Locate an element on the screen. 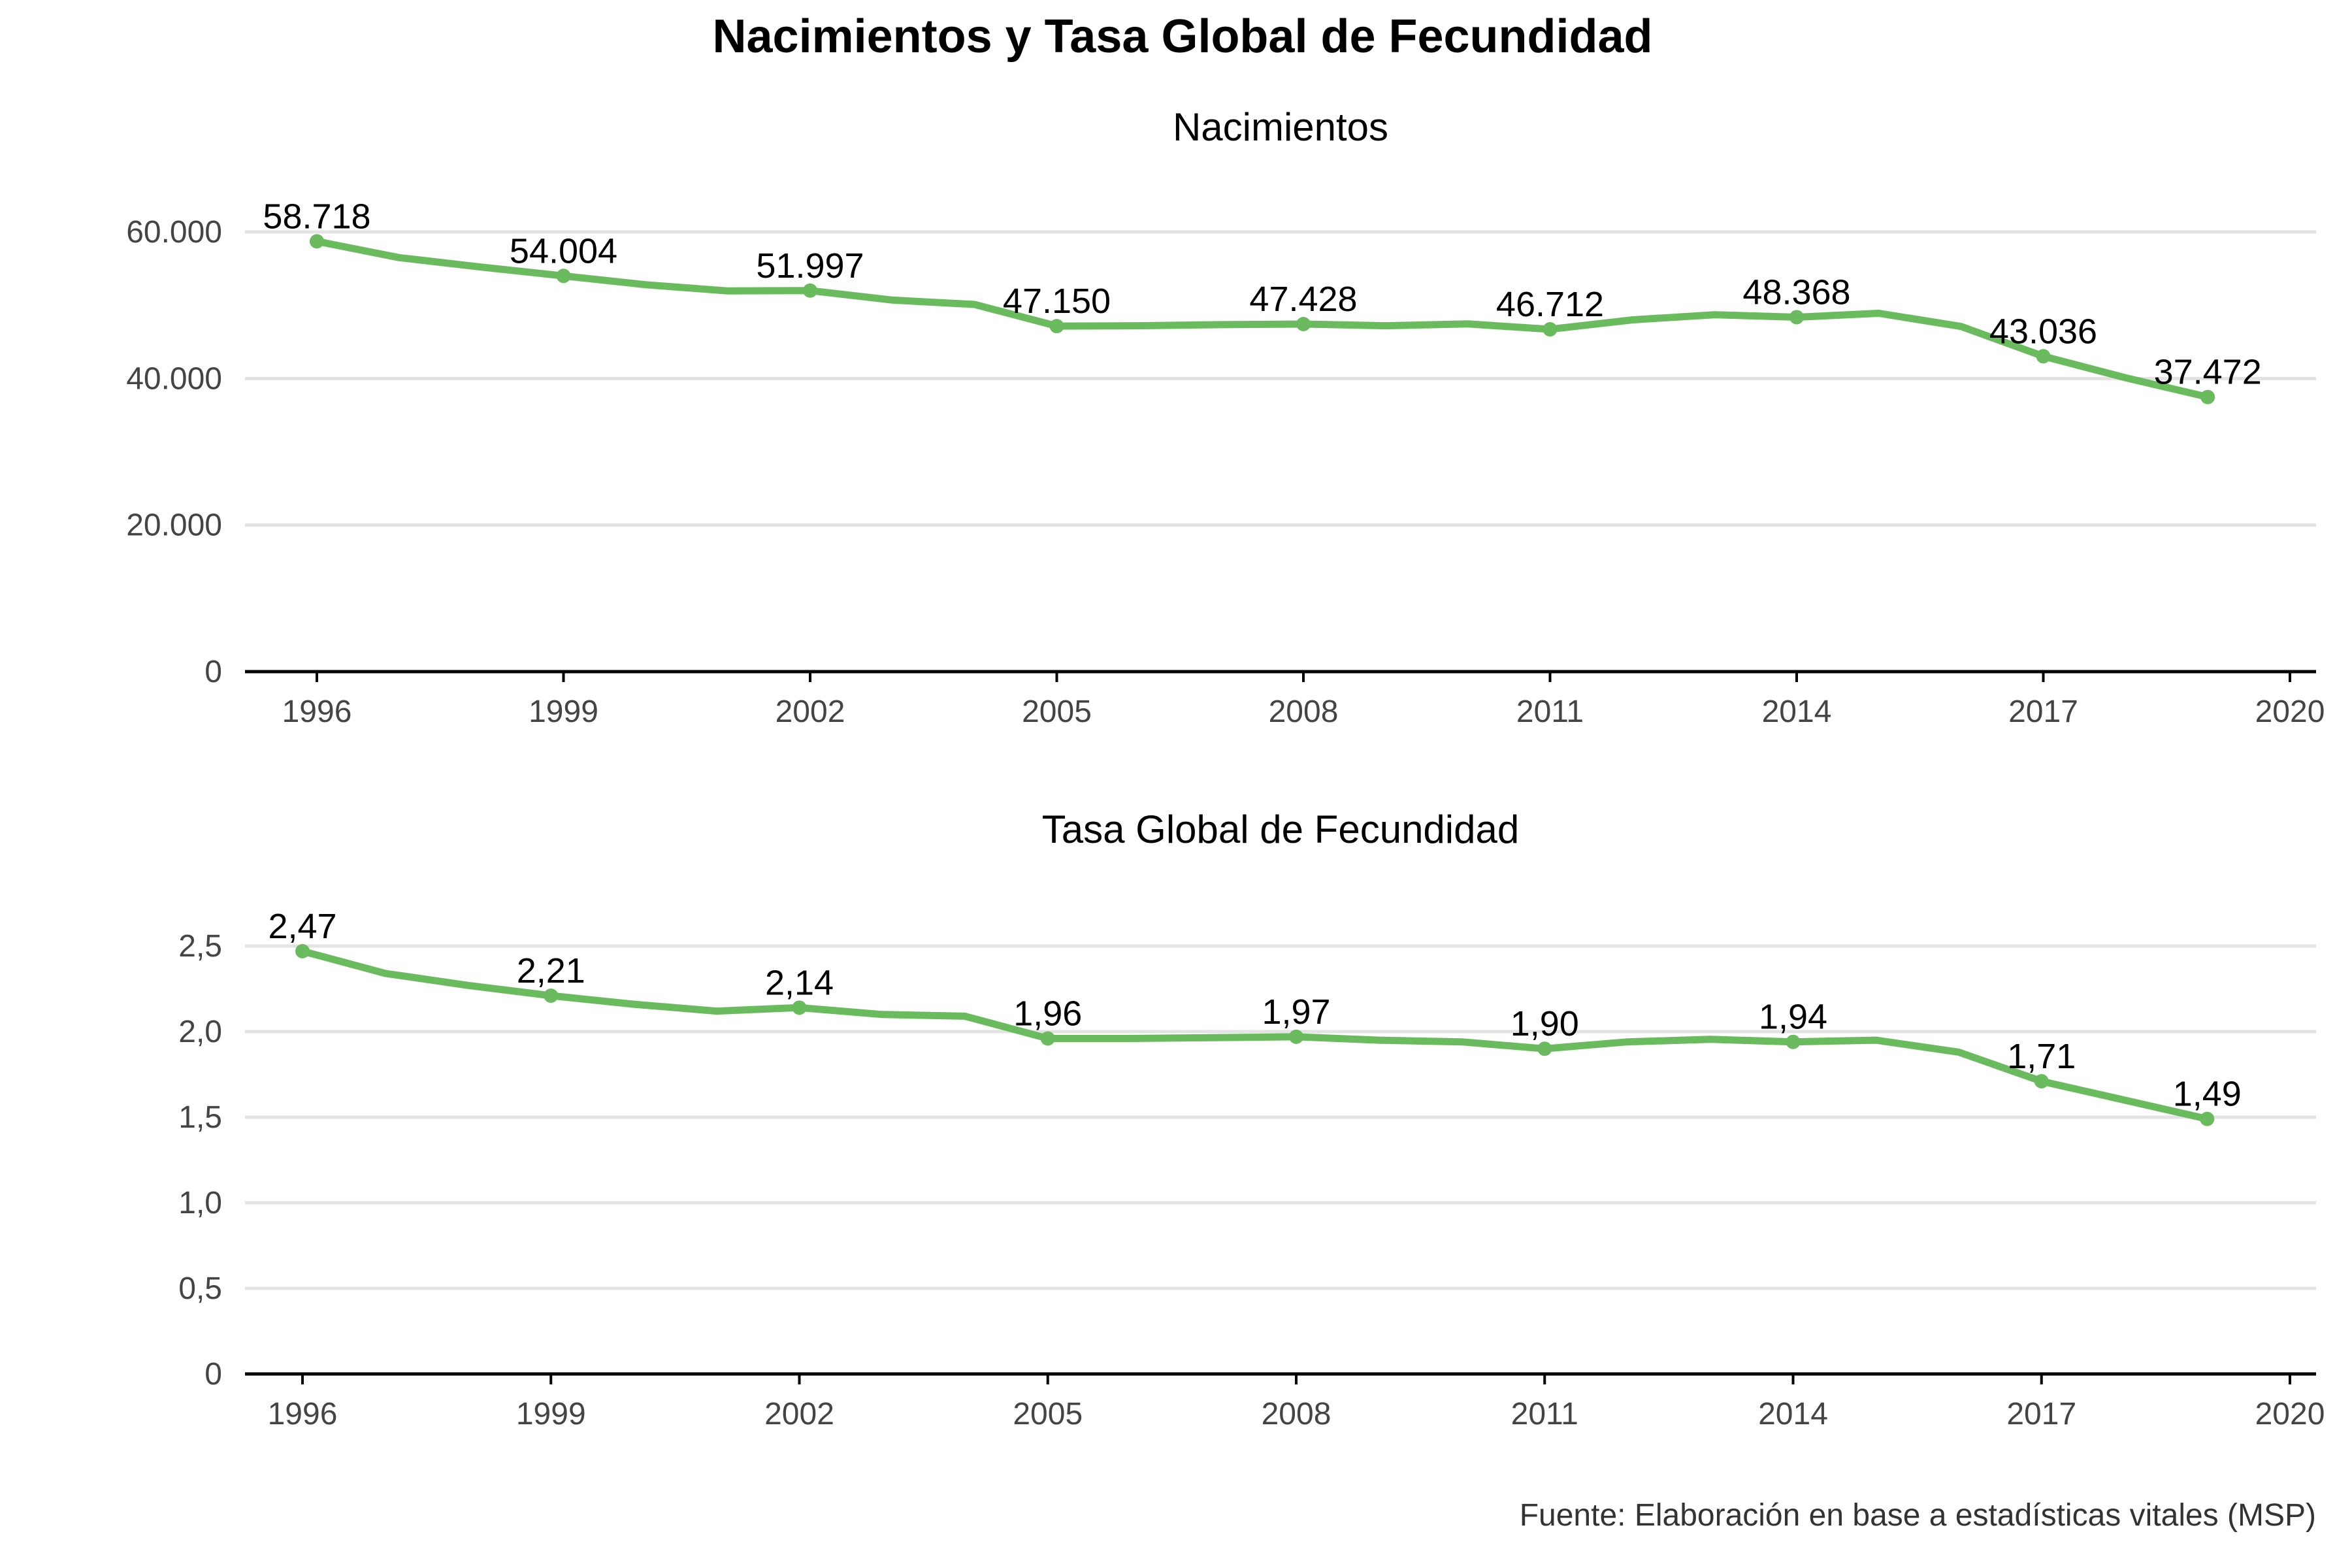 Image resolution: width=2352 pixels, height=1568 pixels. series-line-tasa-global-de-fecundidad is located at coordinates (1255, 1035).